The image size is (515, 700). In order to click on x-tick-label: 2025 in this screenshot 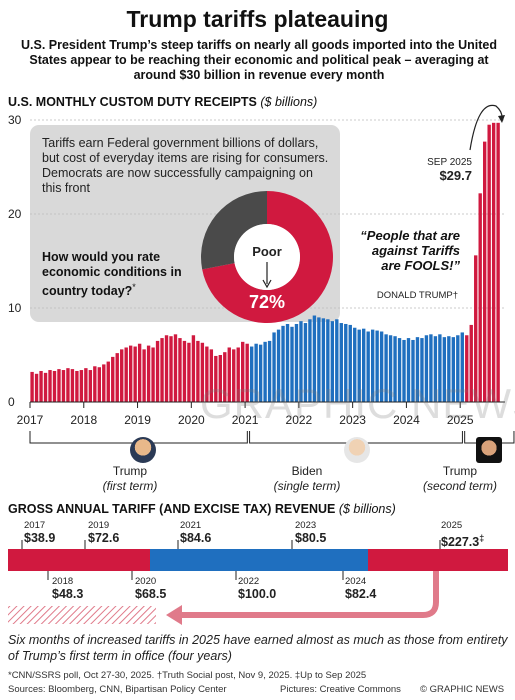, I will do `click(460, 420)`.